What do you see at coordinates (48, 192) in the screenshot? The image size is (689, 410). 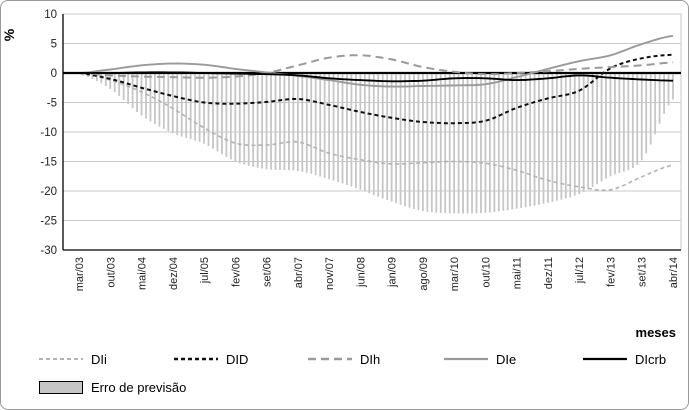 I see `y-tick-label: -20` at bounding box center [48, 192].